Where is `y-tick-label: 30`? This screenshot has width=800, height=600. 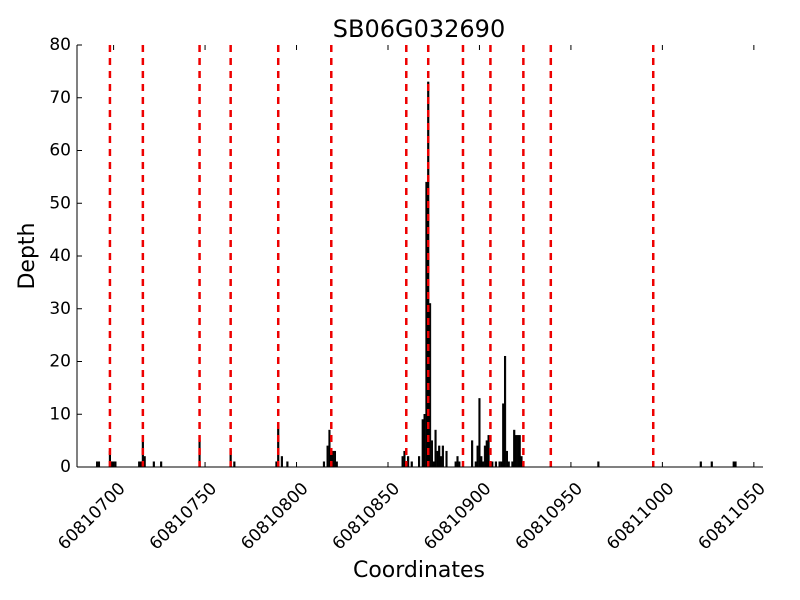 y-tick-label: 30 is located at coordinates (60, 309).